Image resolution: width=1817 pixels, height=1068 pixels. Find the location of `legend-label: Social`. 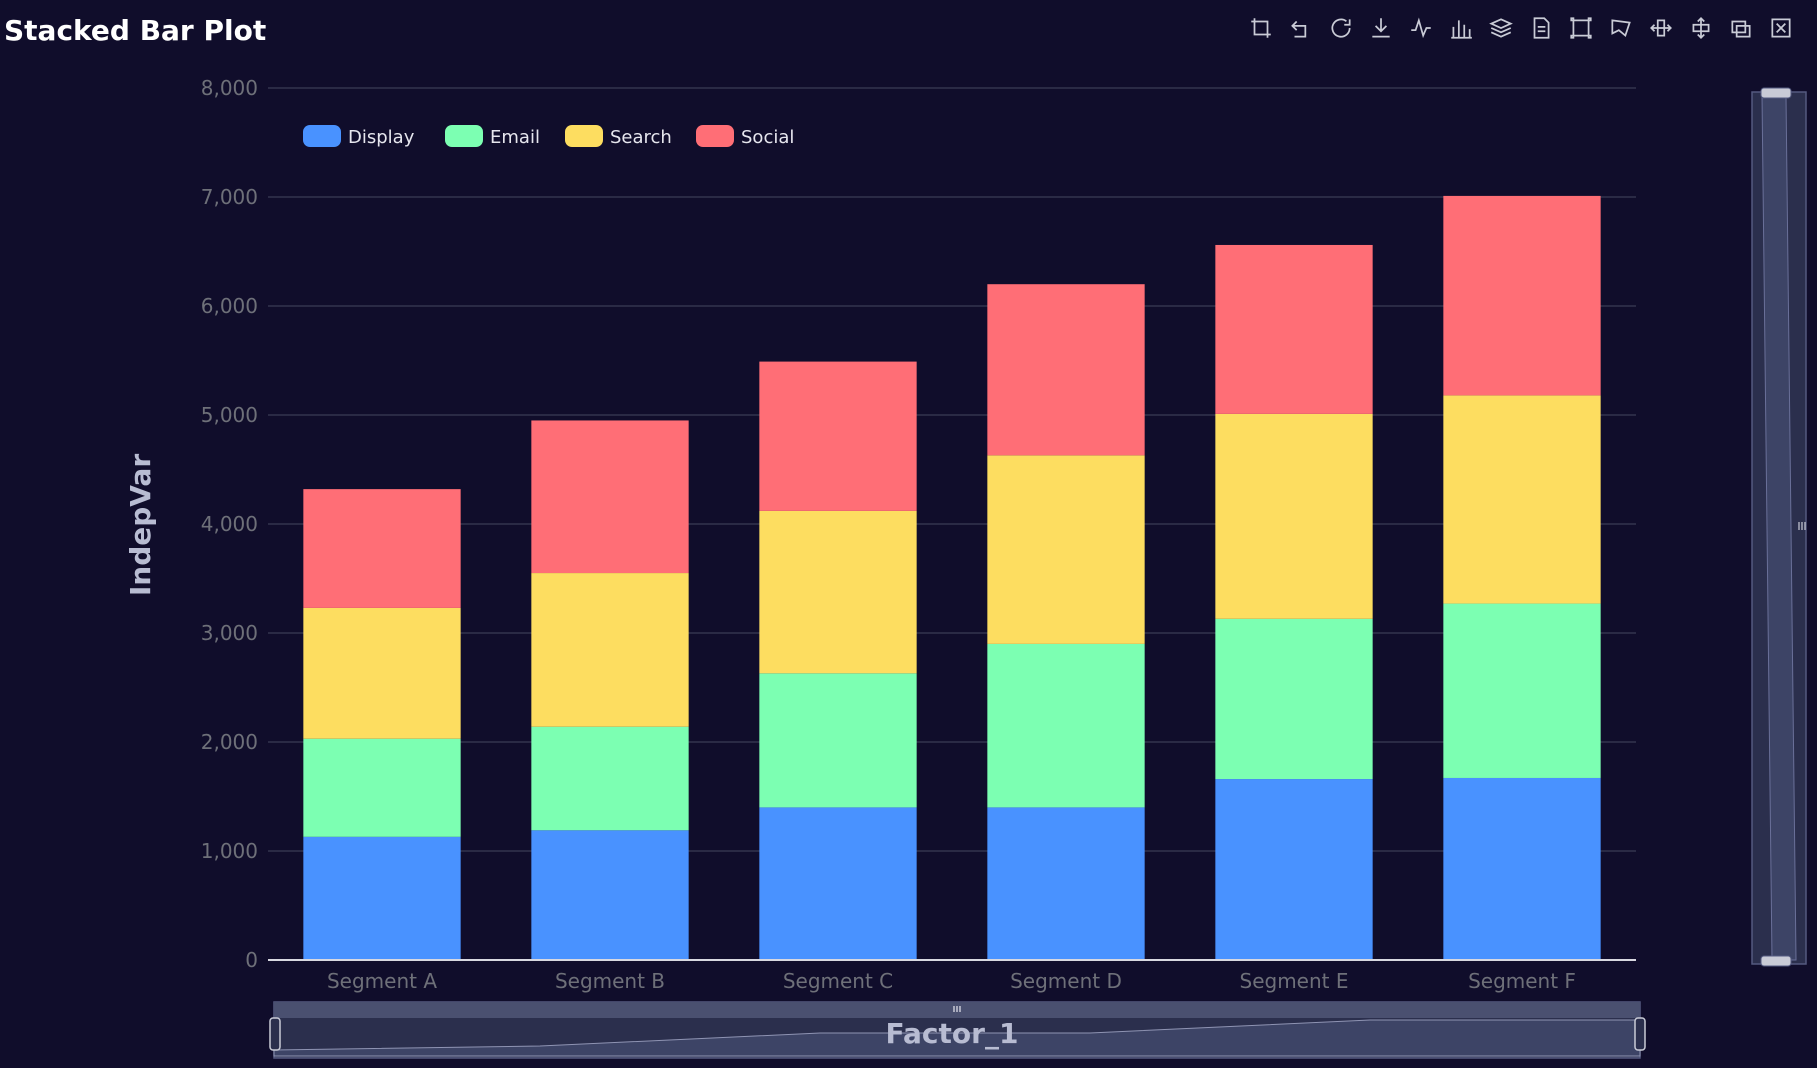

legend-label: Social is located at coordinates (767, 137).